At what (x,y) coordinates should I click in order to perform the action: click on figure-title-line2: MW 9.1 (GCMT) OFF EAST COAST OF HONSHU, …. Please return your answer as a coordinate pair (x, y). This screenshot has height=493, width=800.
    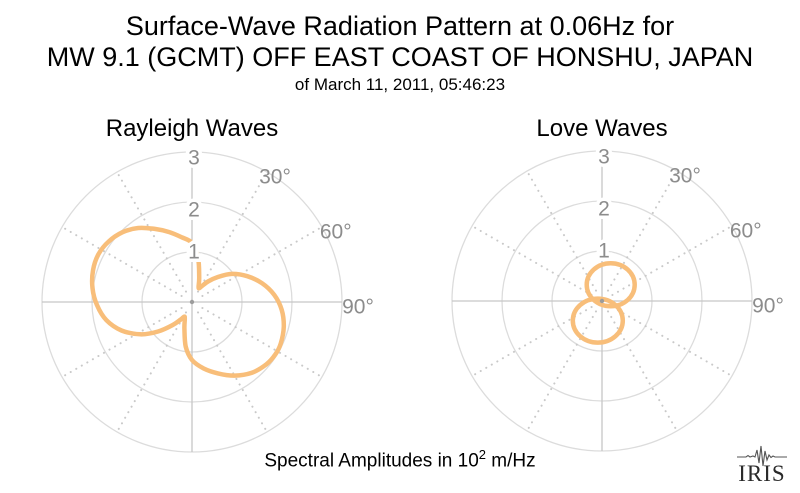
    Looking at the image, I should click on (400, 57).